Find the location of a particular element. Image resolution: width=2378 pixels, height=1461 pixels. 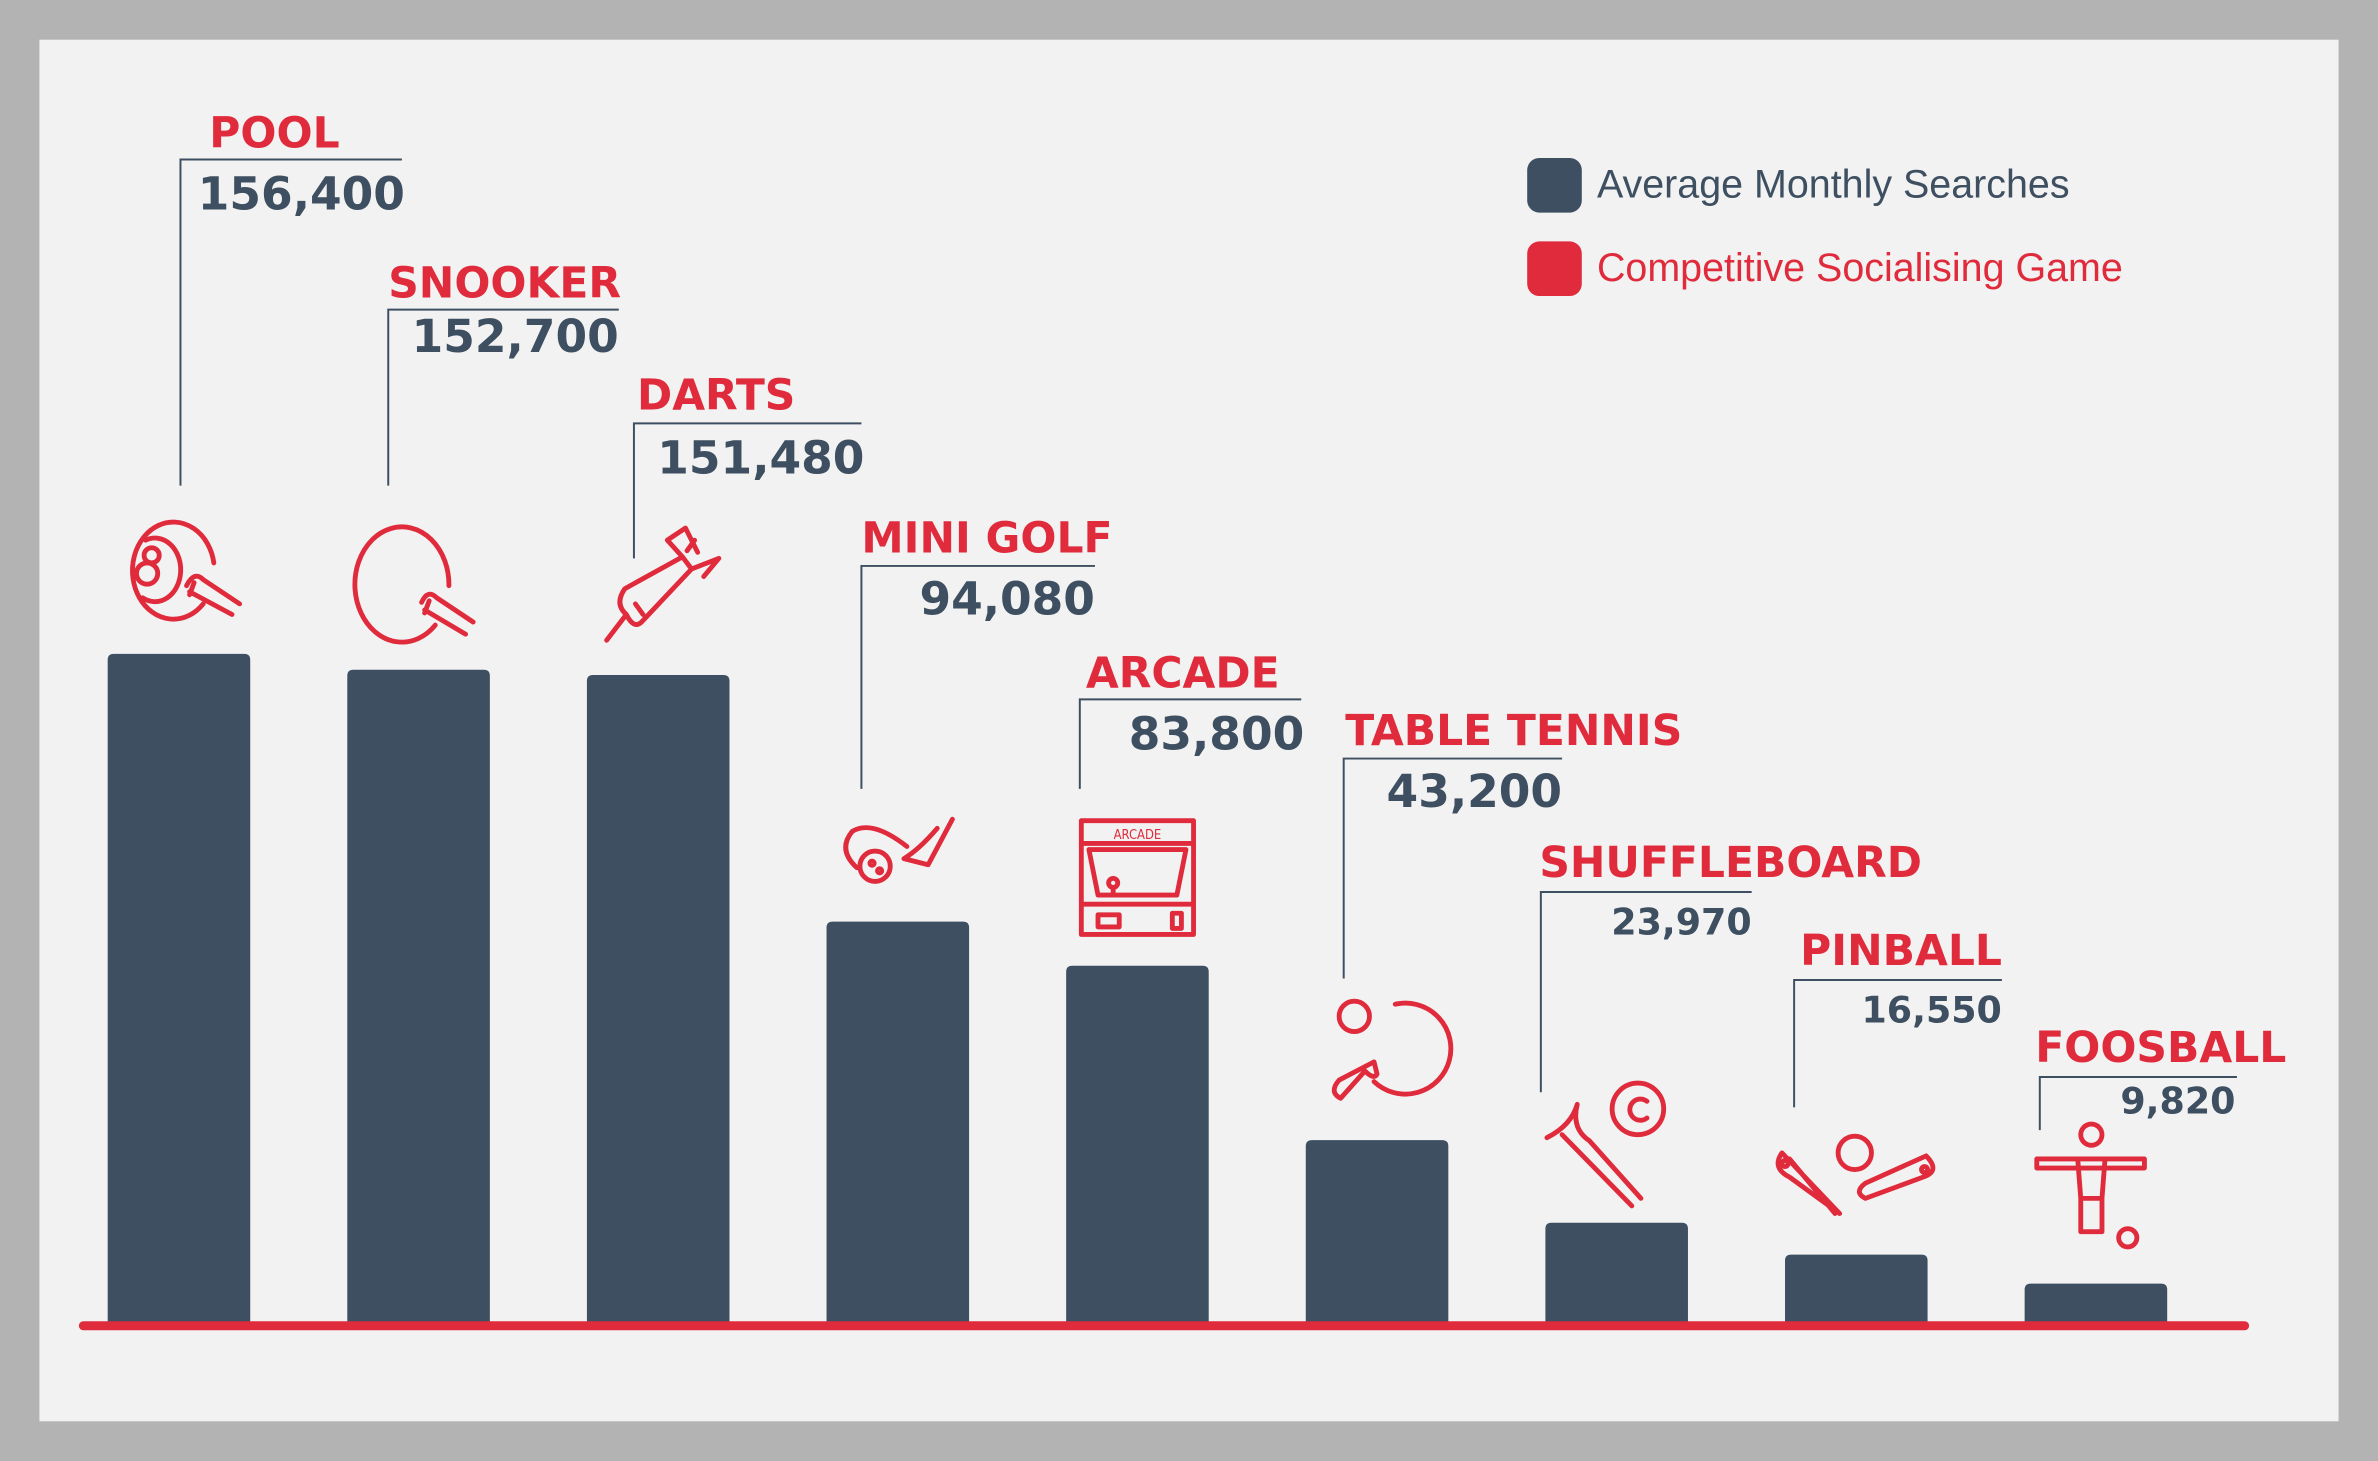

bar-shuffleboard is located at coordinates (1616, 1274).